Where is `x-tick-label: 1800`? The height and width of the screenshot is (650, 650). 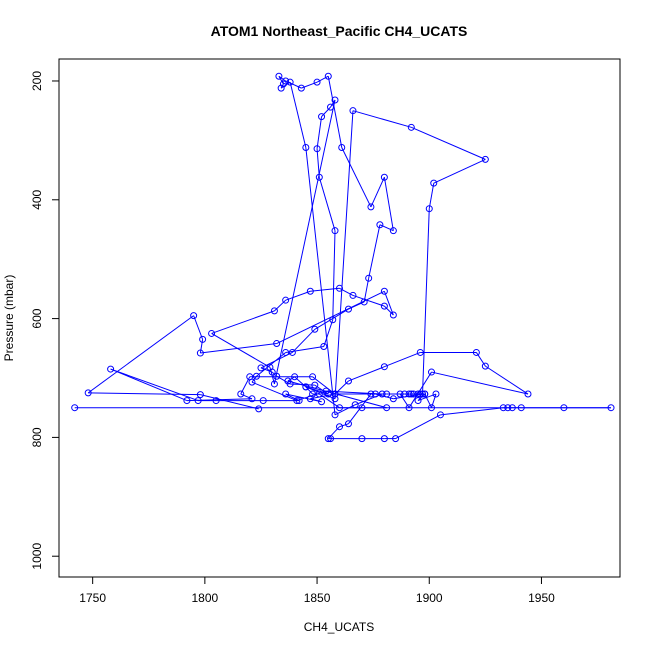 x-tick-label: 1800 is located at coordinates (205, 598).